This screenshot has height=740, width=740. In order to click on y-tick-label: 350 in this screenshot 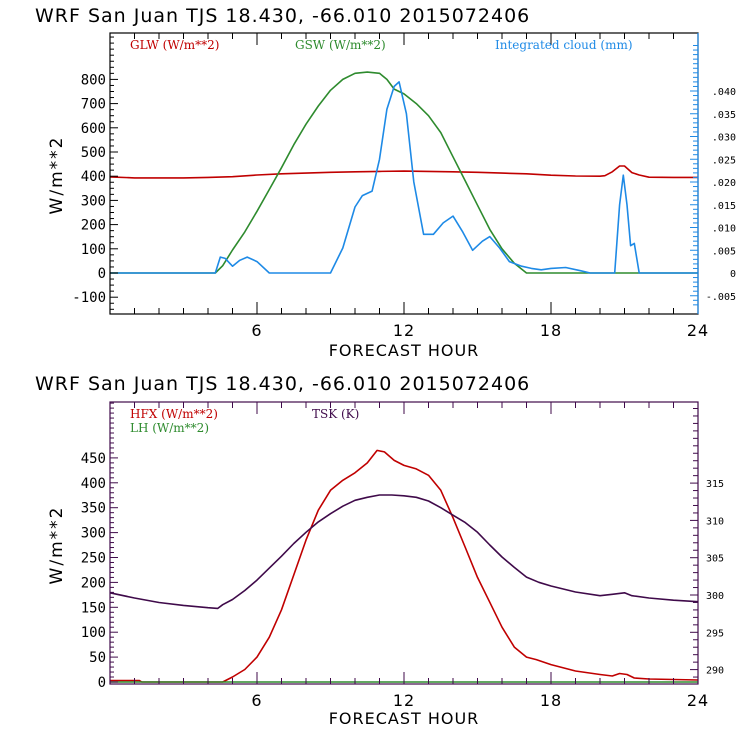, I will do `click(93, 509)`.